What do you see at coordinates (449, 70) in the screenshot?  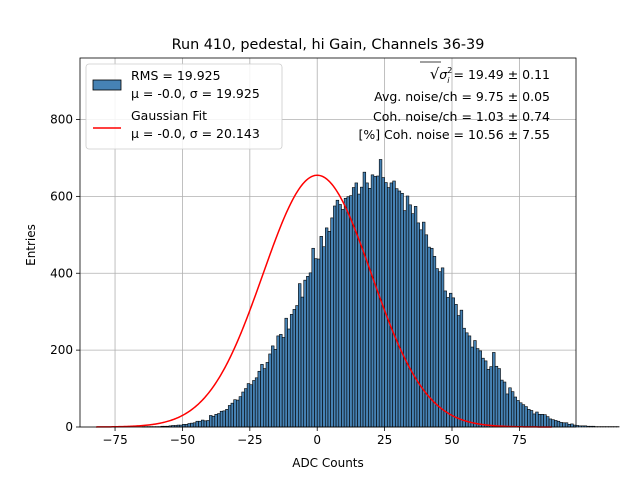 I see `annotation-sigma-sup: 2` at bounding box center [449, 70].